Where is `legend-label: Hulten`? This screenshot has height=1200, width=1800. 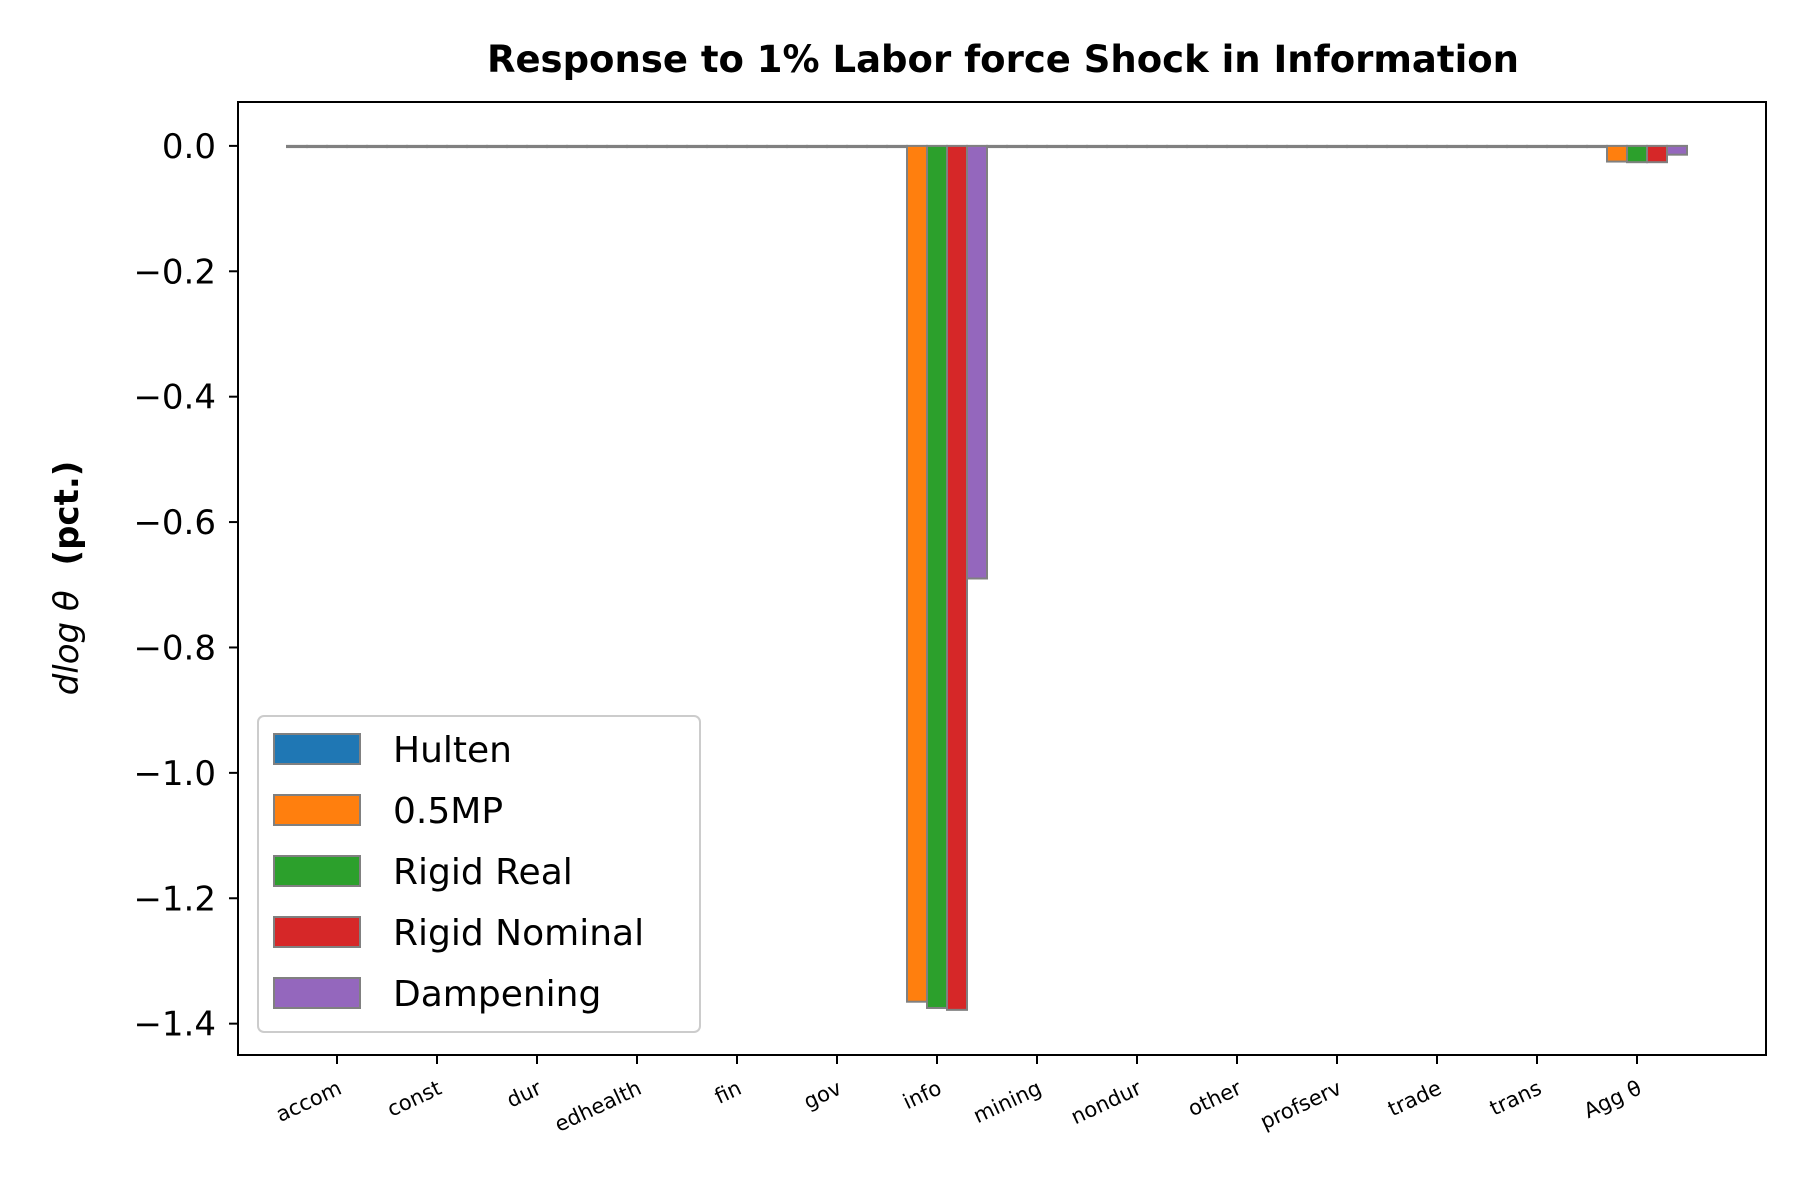 legend-label: Hulten is located at coordinates (452, 750).